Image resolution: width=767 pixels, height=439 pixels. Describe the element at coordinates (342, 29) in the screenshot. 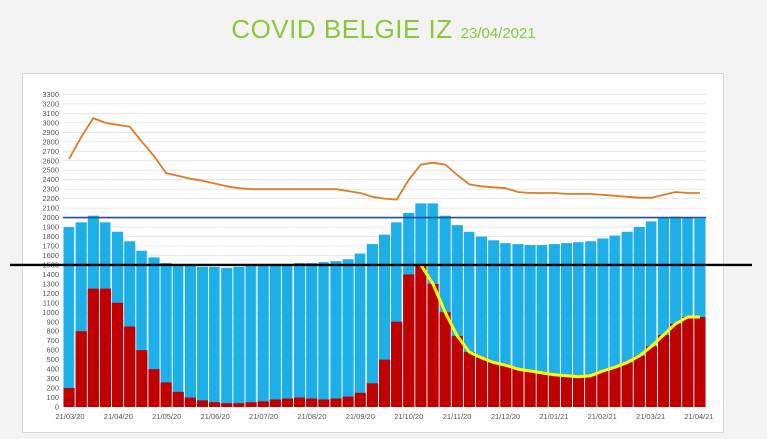

I see `chart-title: COVID BELGIE IZ` at that location.